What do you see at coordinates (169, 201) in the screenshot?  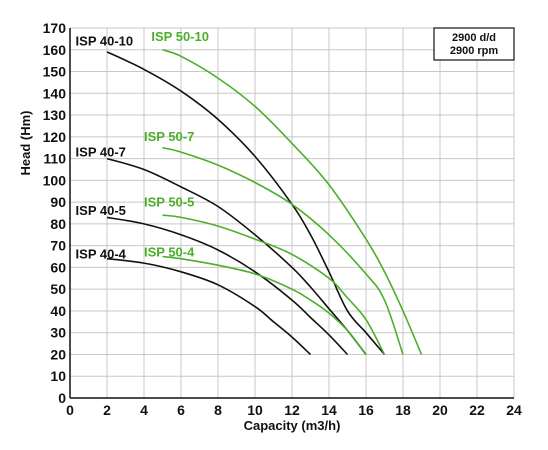 I see `label-isp-50-5: ISP 50-5` at bounding box center [169, 201].